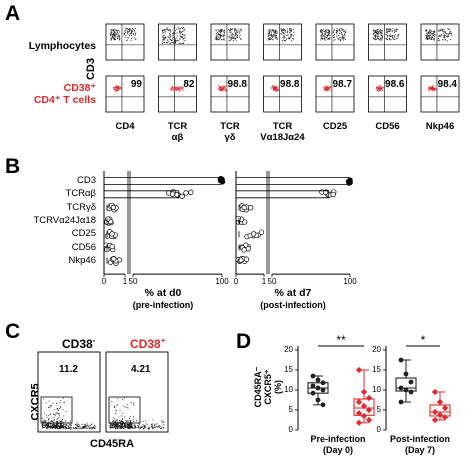  What do you see at coordinates (13, 13) in the screenshot?
I see `panel-a-letter: A` at bounding box center [13, 13].